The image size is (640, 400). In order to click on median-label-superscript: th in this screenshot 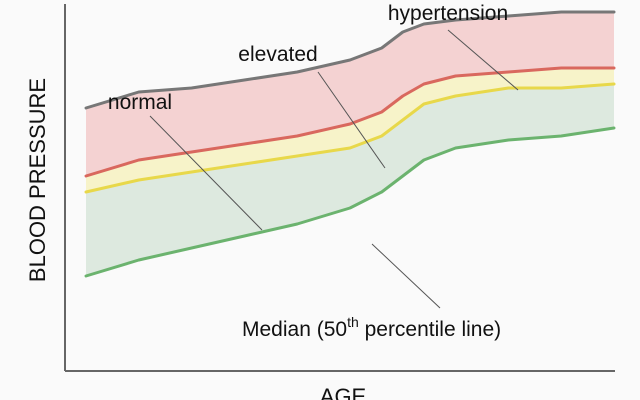, I will do `click(353, 322)`.